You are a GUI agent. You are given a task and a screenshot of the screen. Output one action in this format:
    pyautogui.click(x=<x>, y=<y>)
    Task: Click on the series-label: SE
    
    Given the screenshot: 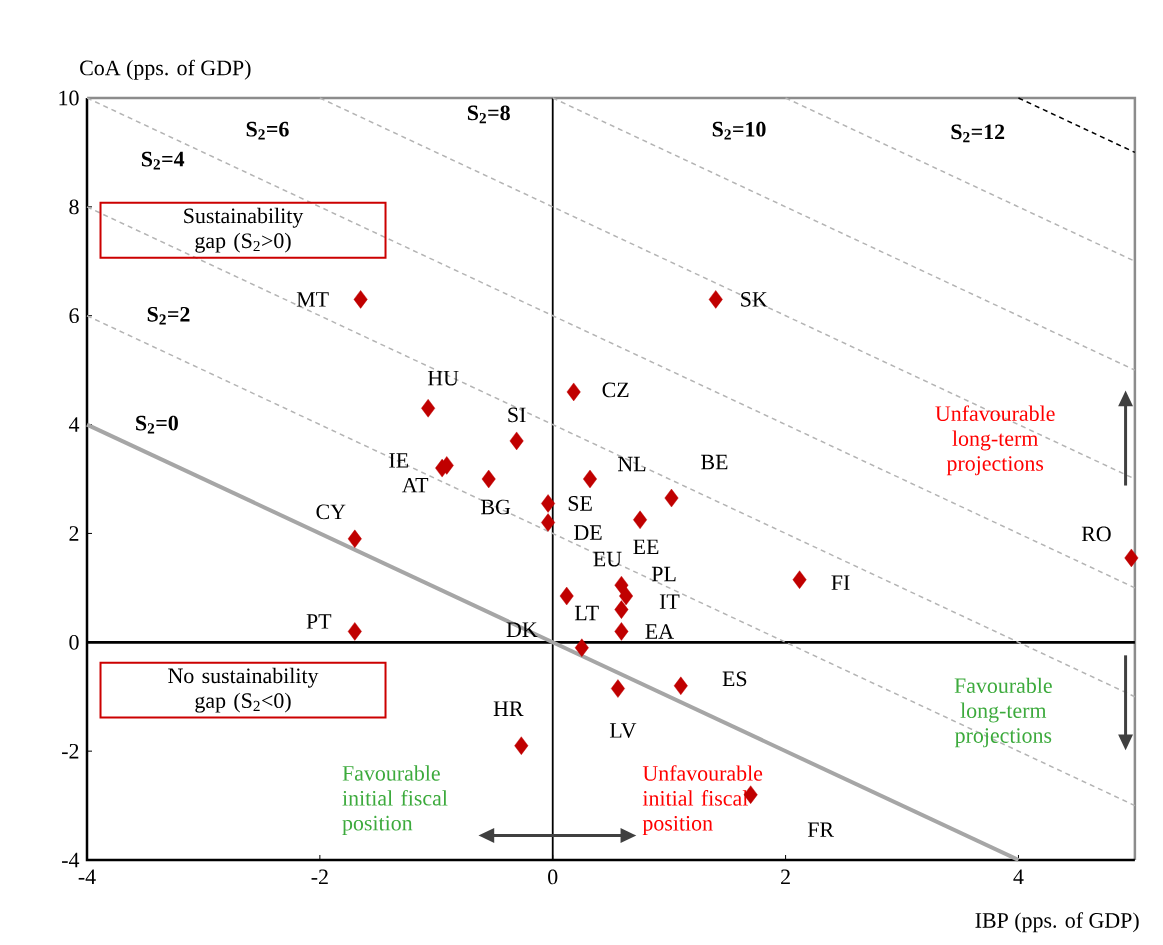 What is the action you would take?
    pyautogui.click(x=580, y=503)
    